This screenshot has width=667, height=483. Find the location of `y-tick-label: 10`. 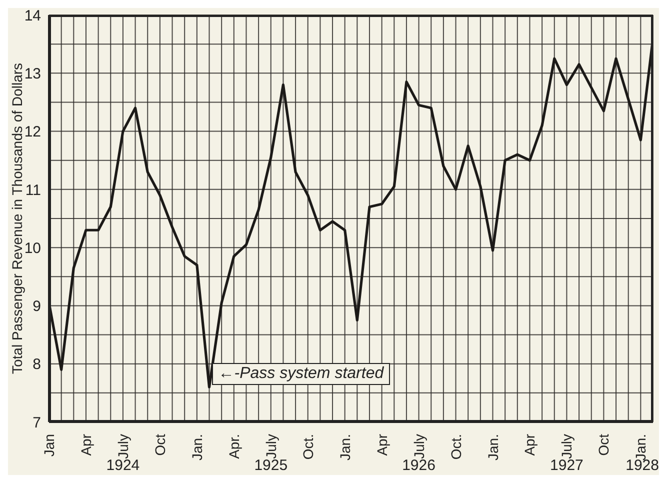

y-tick-label: 10 is located at coordinates (32, 248).